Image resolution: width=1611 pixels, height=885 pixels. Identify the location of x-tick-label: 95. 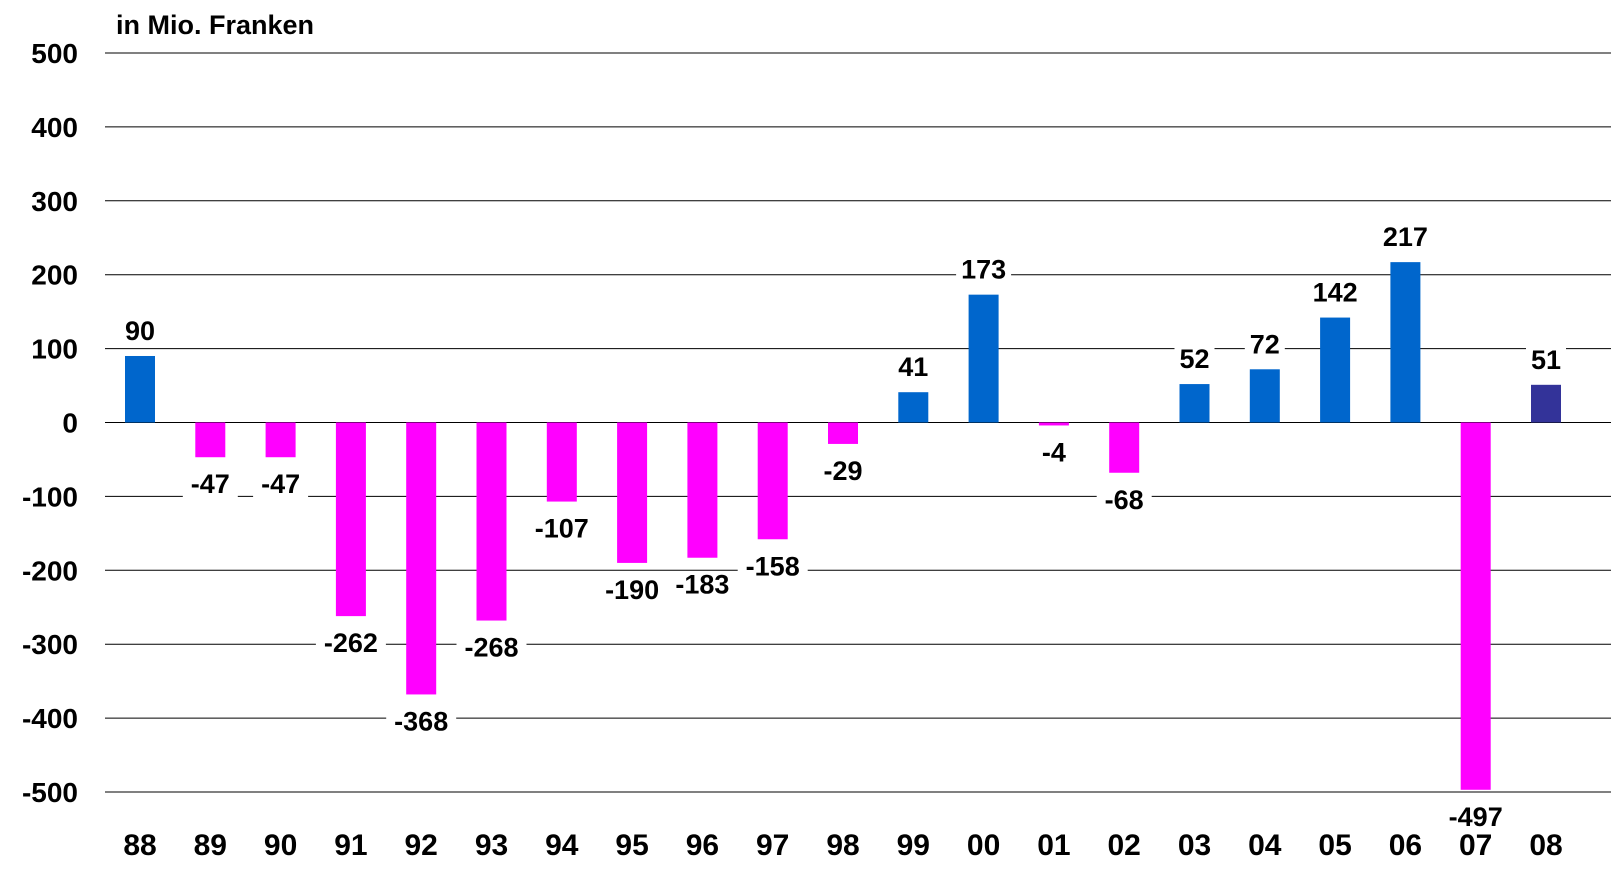
(631, 845).